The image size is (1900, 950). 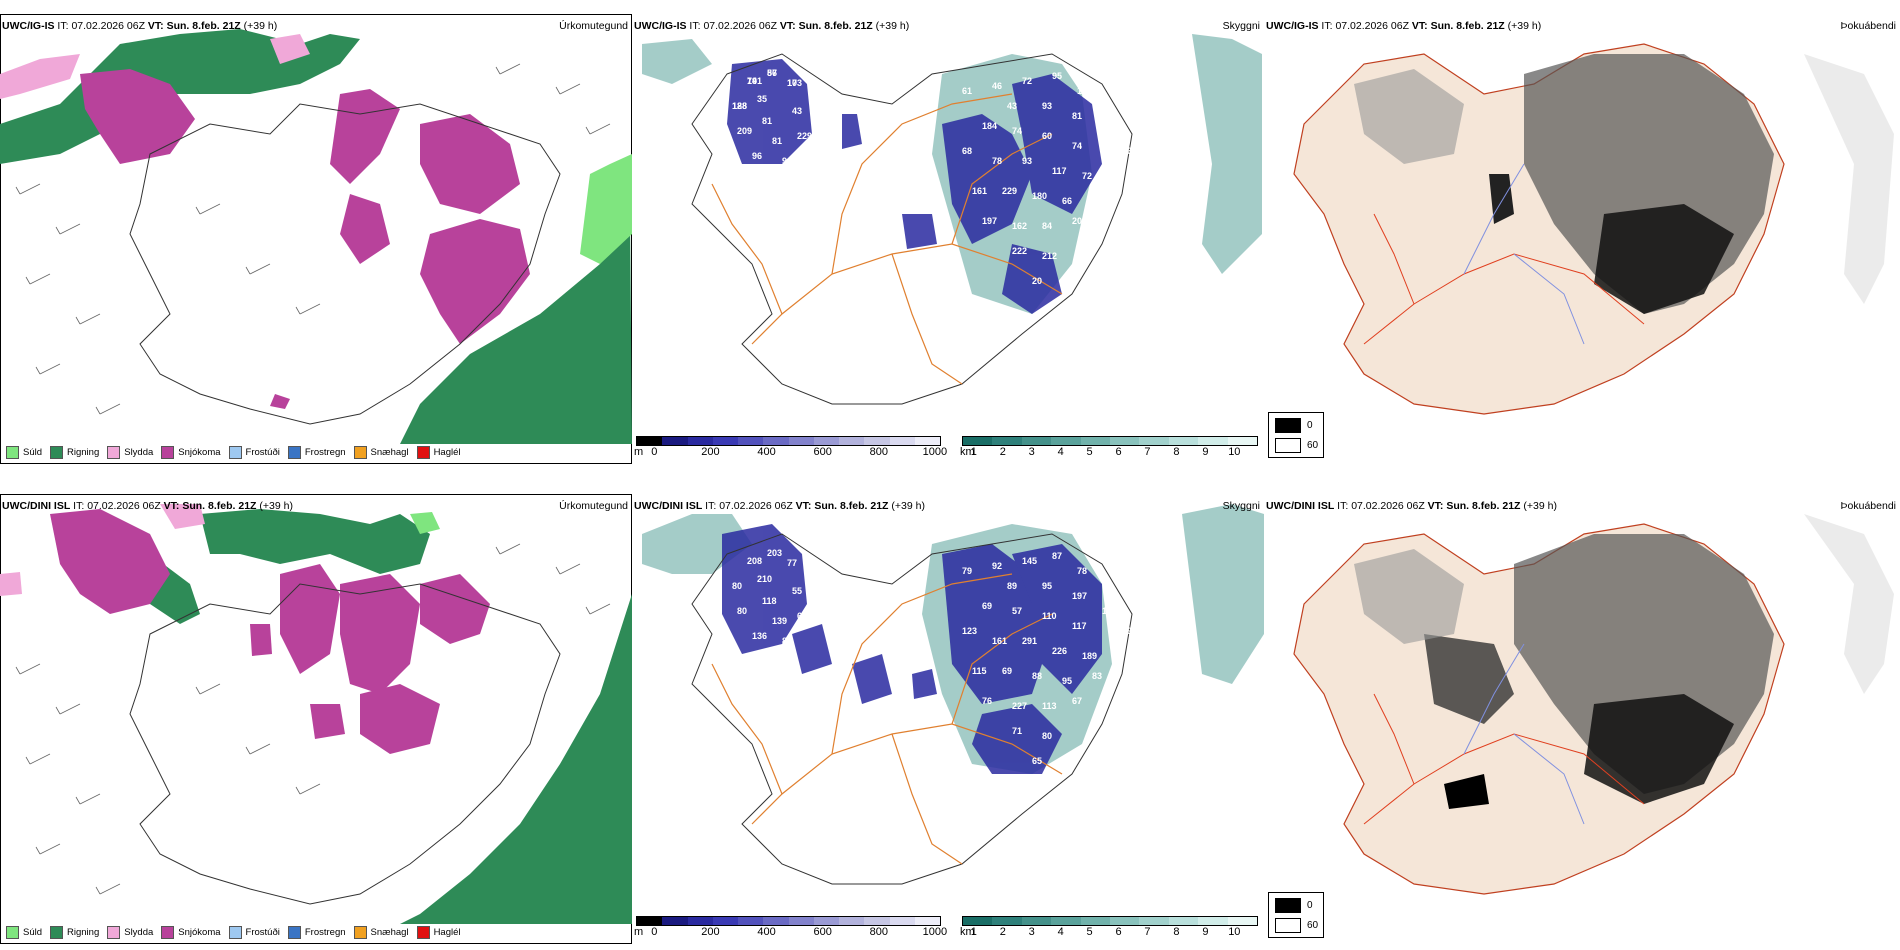 I want to click on cloud-base-value: 101, so click(x=1099, y=196).